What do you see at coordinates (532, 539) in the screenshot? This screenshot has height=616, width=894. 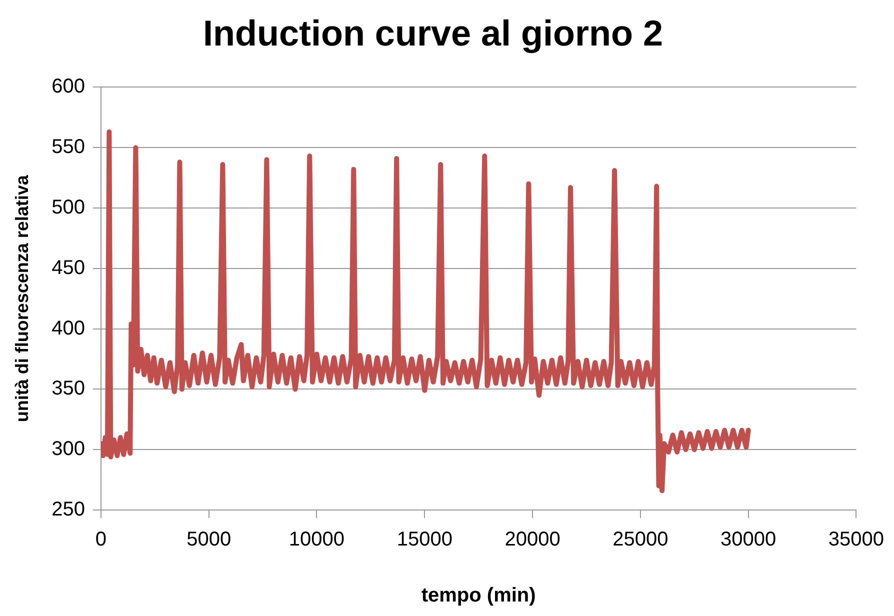 I see `x-tick-label: 20000` at bounding box center [532, 539].